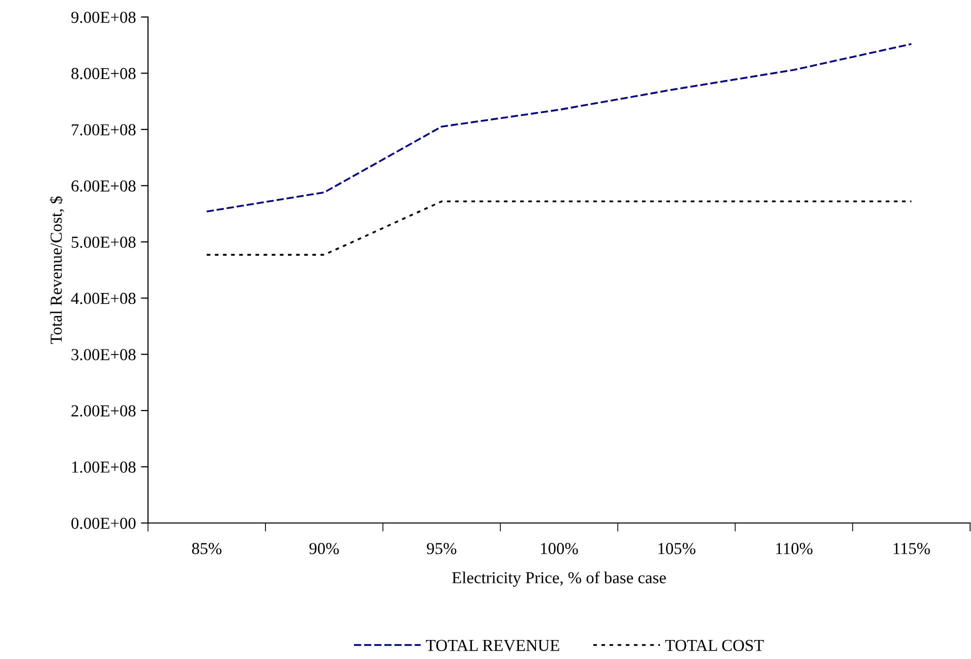  Describe the element at coordinates (324, 548) in the screenshot. I see `x-tick-label: 90%` at that location.